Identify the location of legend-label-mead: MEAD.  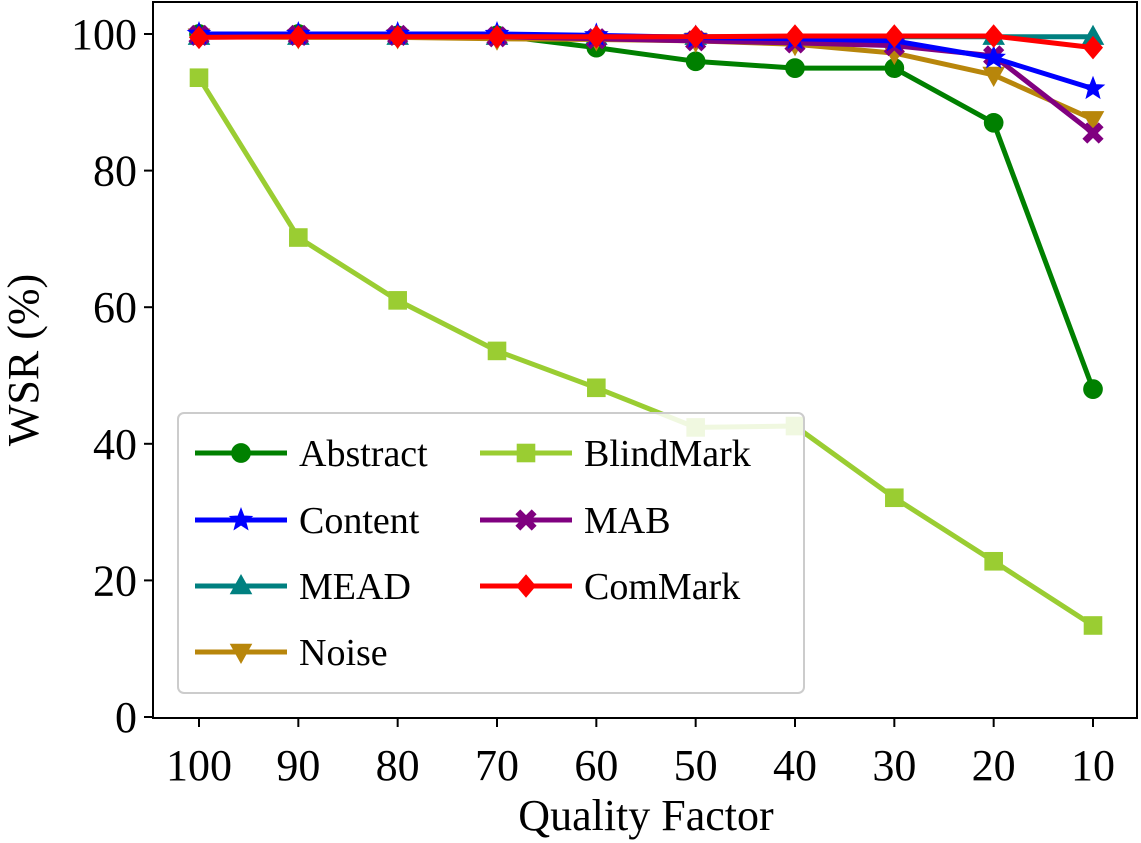
(355, 587).